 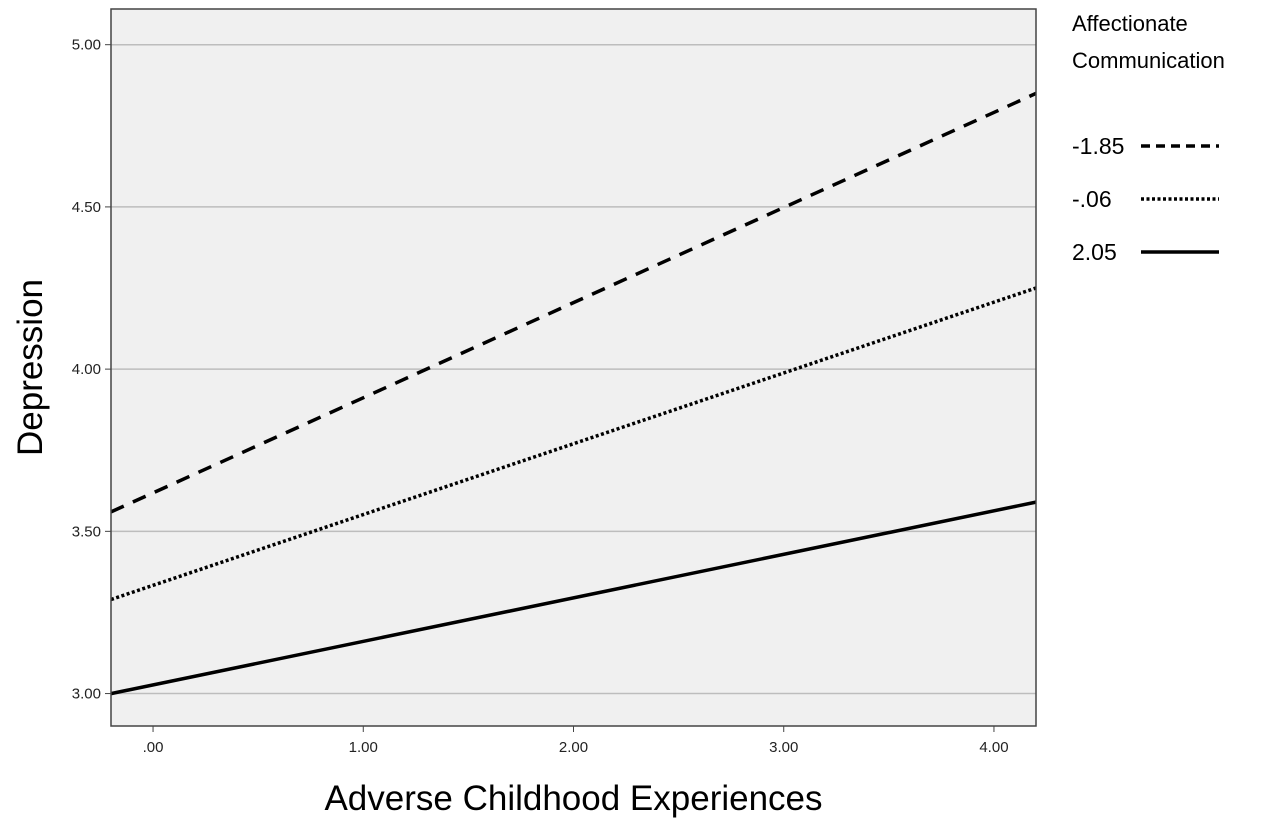 What do you see at coordinates (993, 747) in the screenshot?
I see `x-tick-label: 4.00` at bounding box center [993, 747].